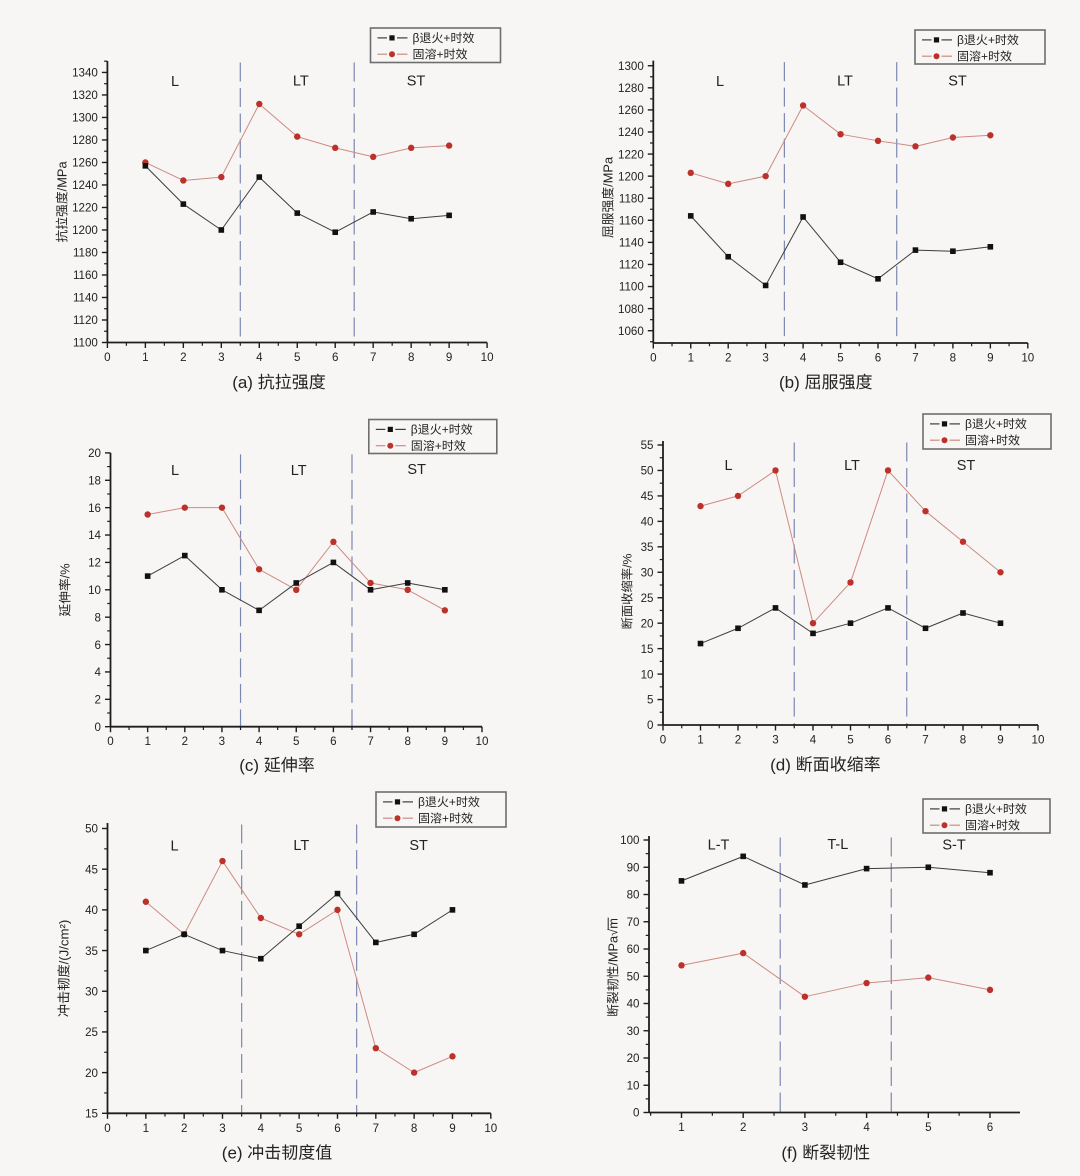 The height and width of the screenshot is (1176, 1080). I want to click on svg-text: 1340, so click(85, 73).